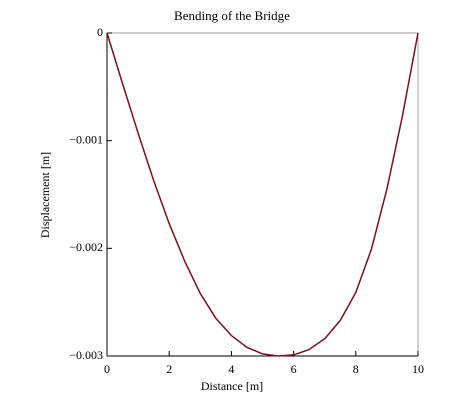 The height and width of the screenshot is (411, 449). Describe the element at coordinates (86, 355) in the screenshot. I see `y-tick-label: −0.003` at that location.